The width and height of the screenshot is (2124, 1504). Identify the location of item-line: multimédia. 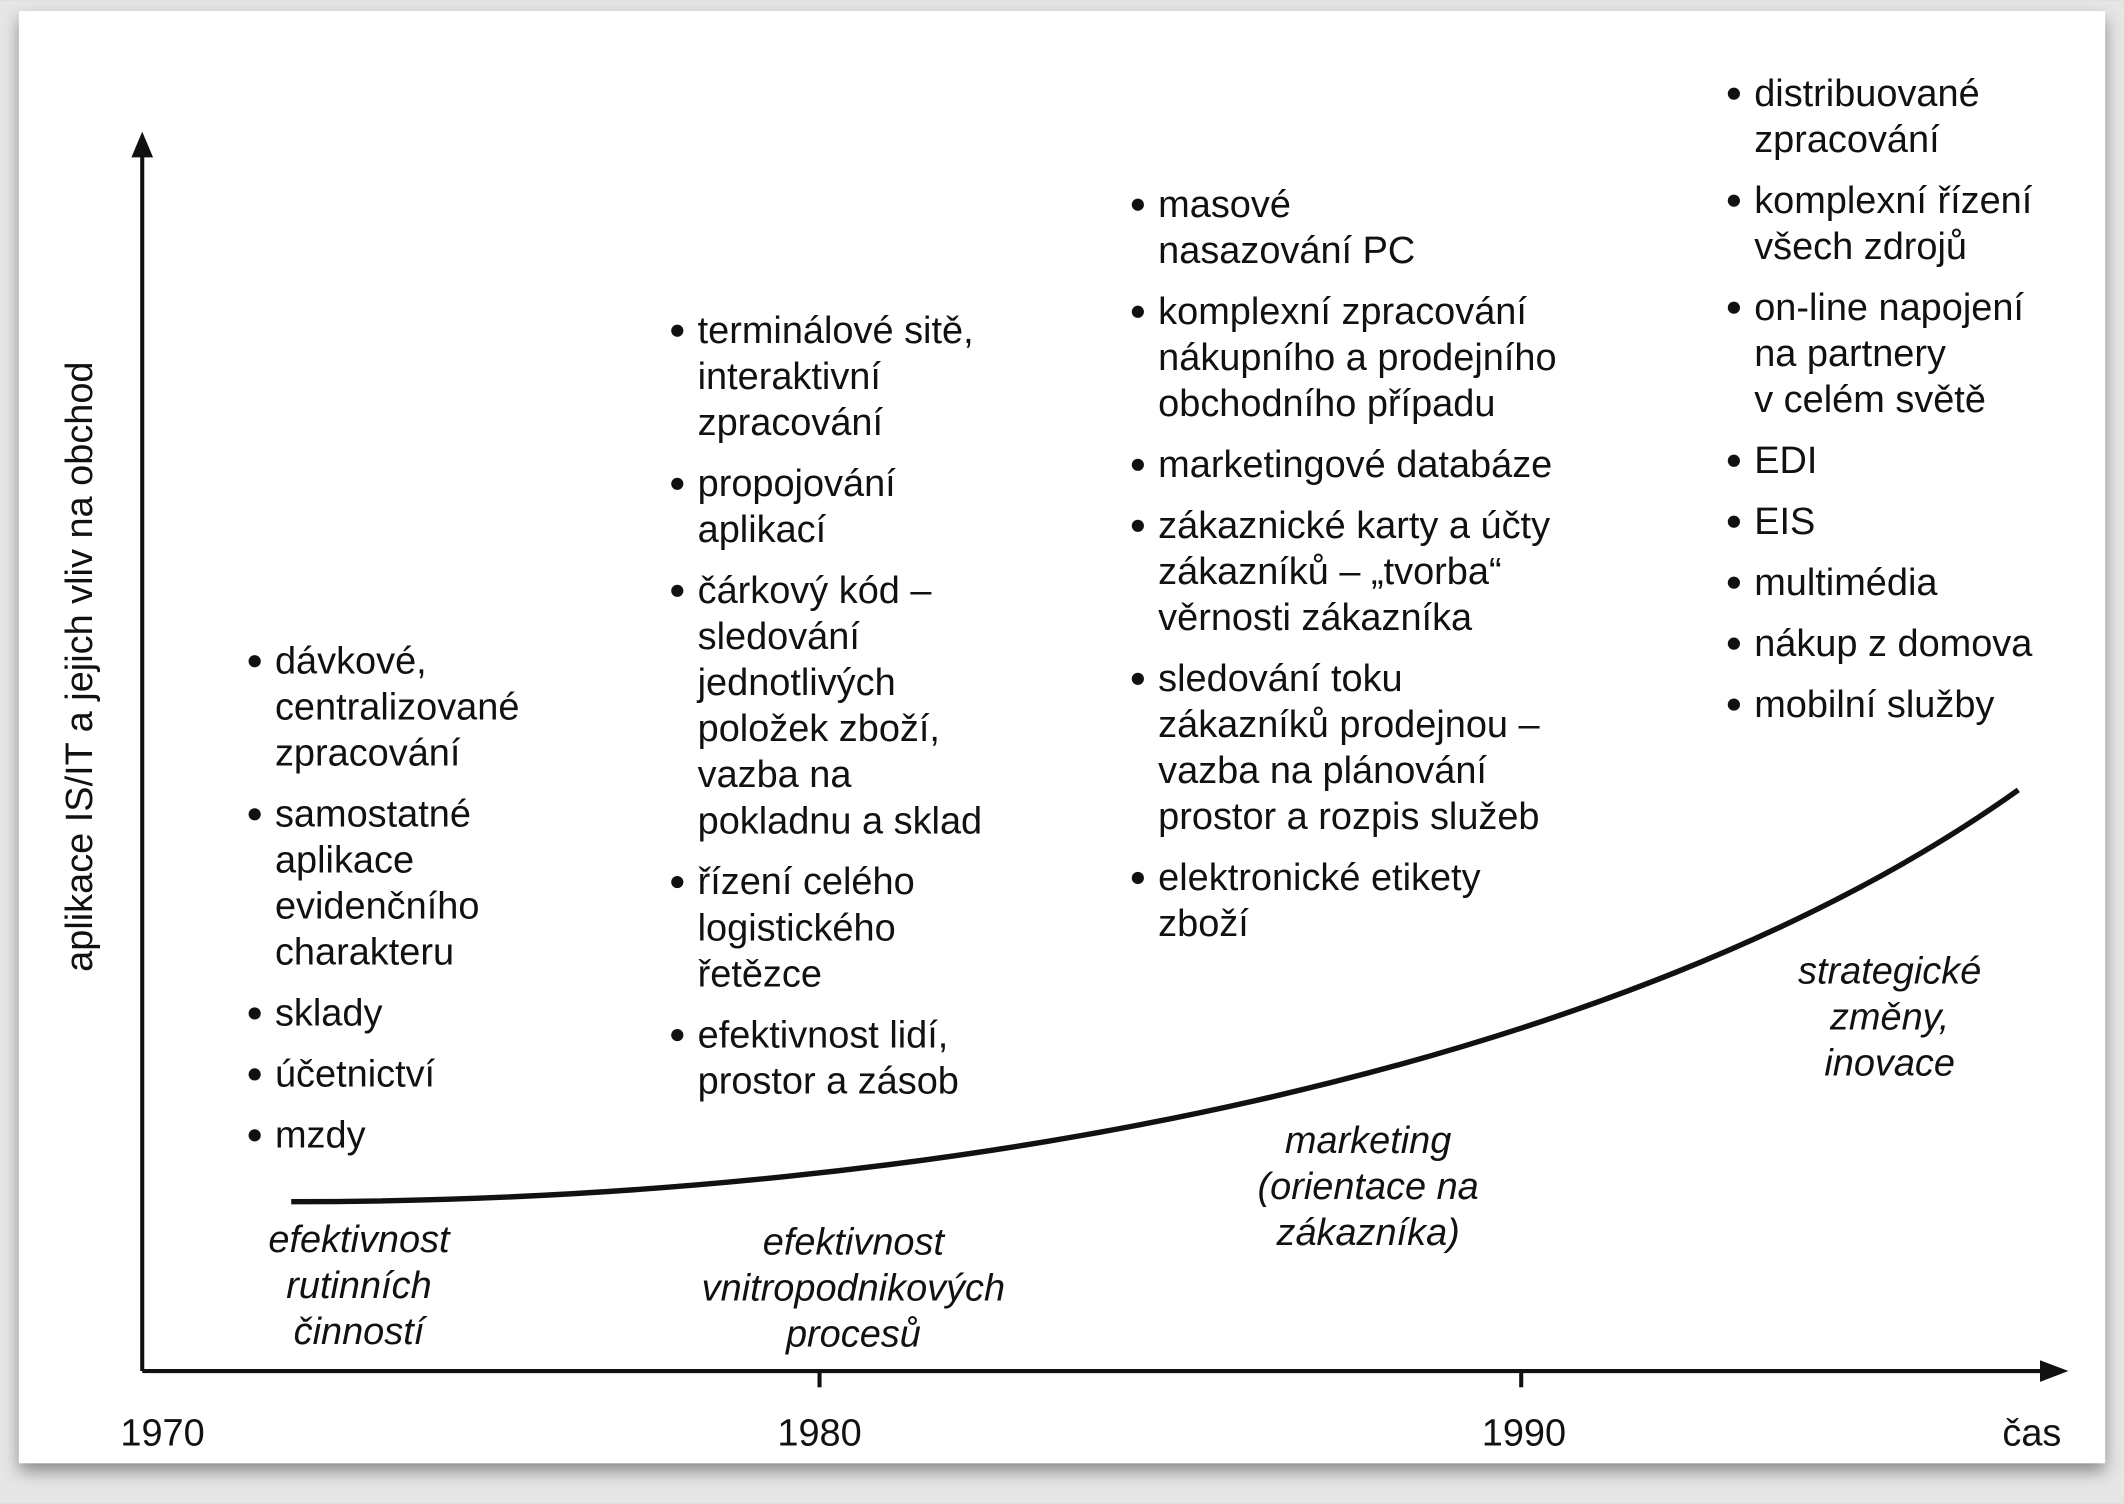
(1846, 583).